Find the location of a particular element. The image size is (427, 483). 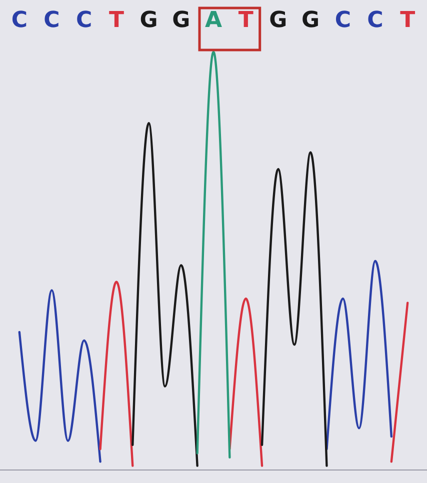

x-tick-label: A is located at coordinates (213, 20).